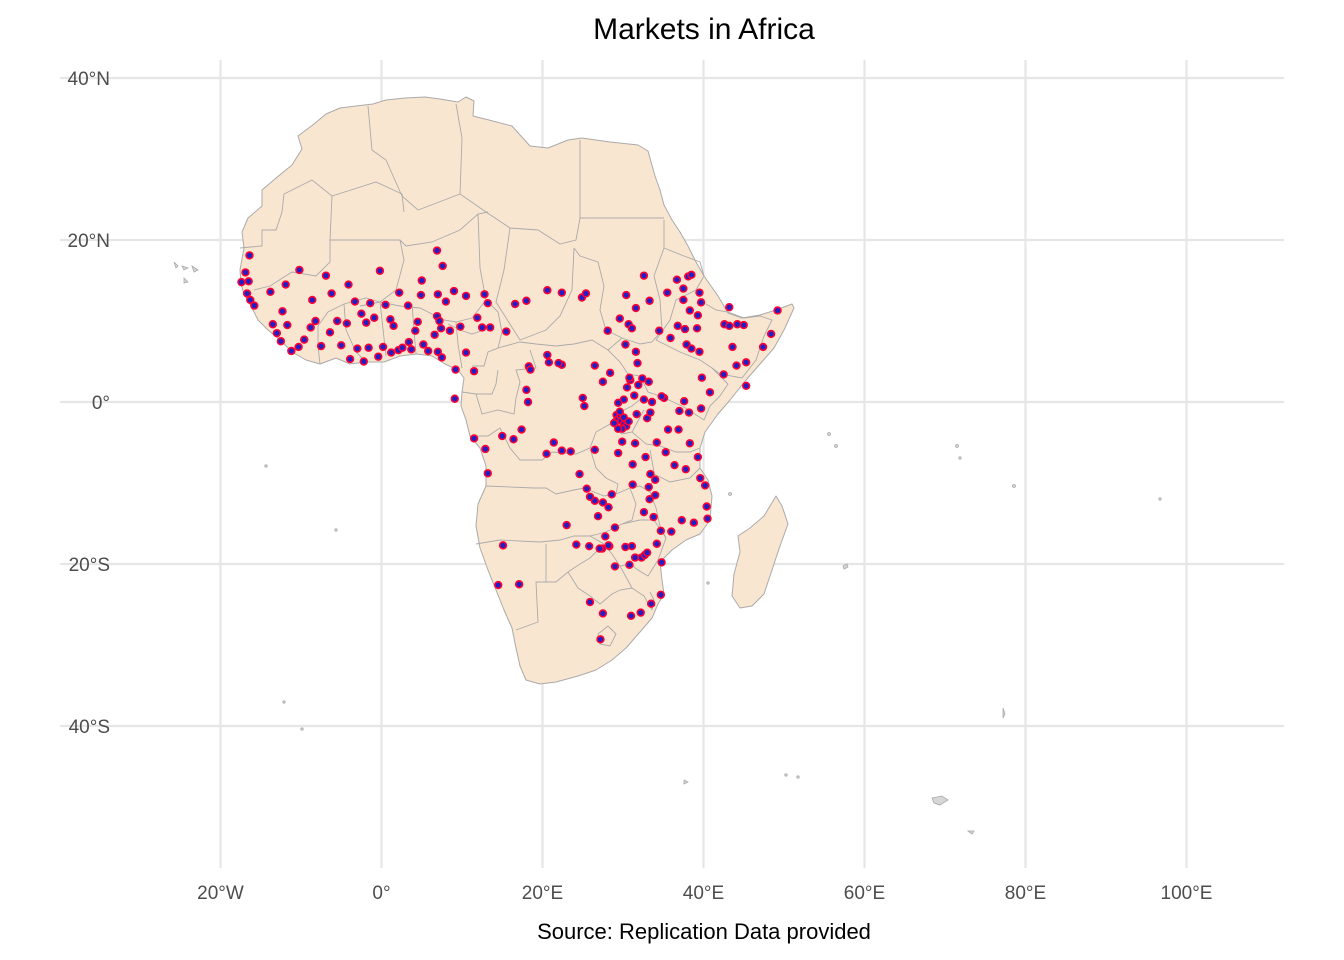 The image size is (1344, 960). Describe the element at coordinates (89, 79) in the screenshot. I see `y-tick-label: 40°N` at that location.